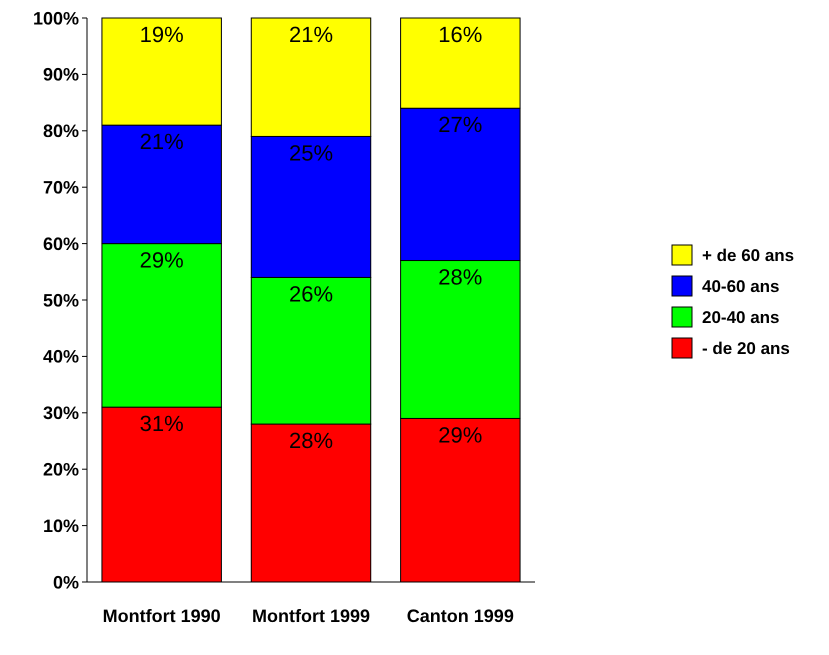  I want to click on y-tick-label: 30%, so click(60, 413).